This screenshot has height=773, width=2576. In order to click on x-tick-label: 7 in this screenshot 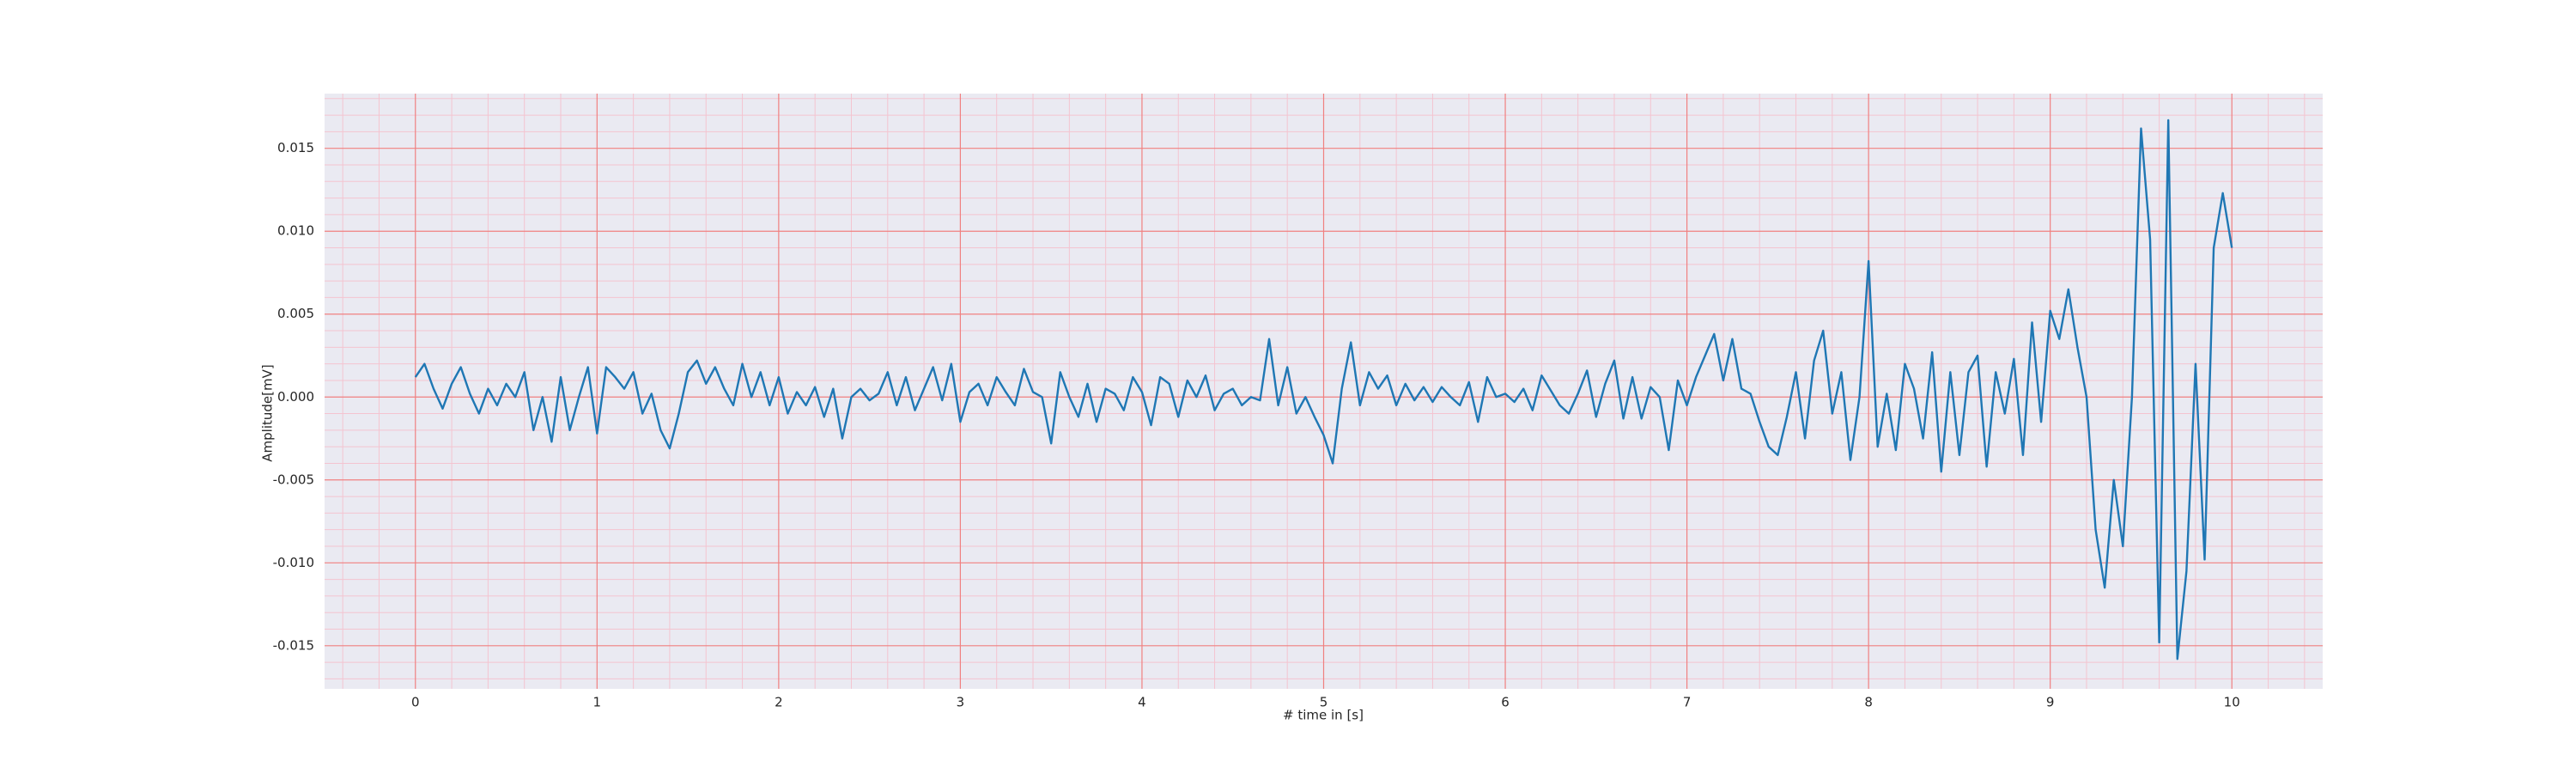, I will do `click(1687, 702)`.